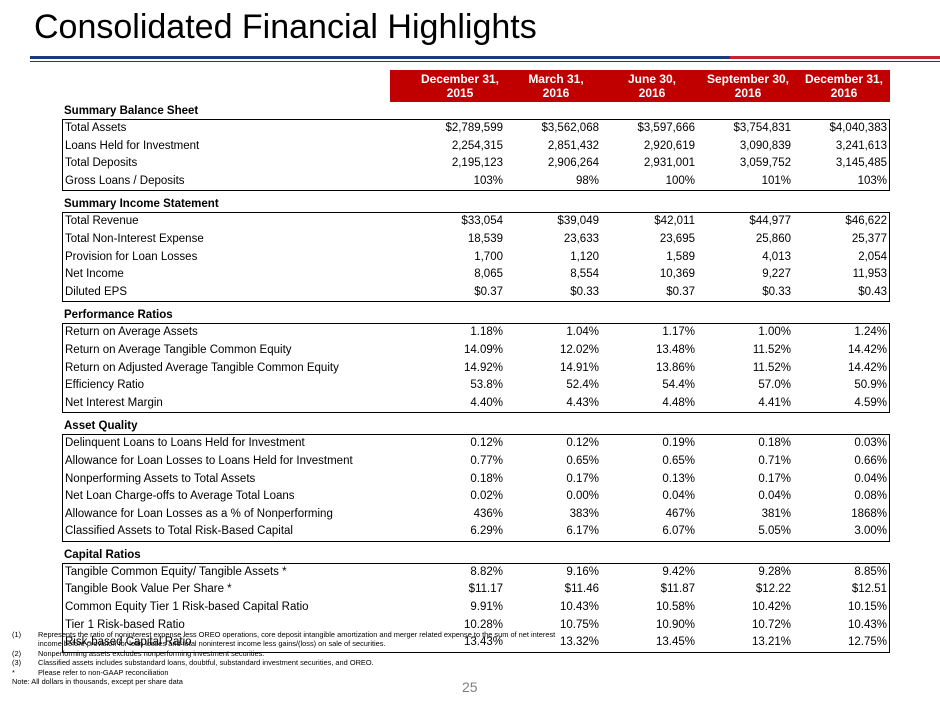 This screenshot has width=940, height=705. I want to click on cell-value: 2,851,432, so click(573, 145).